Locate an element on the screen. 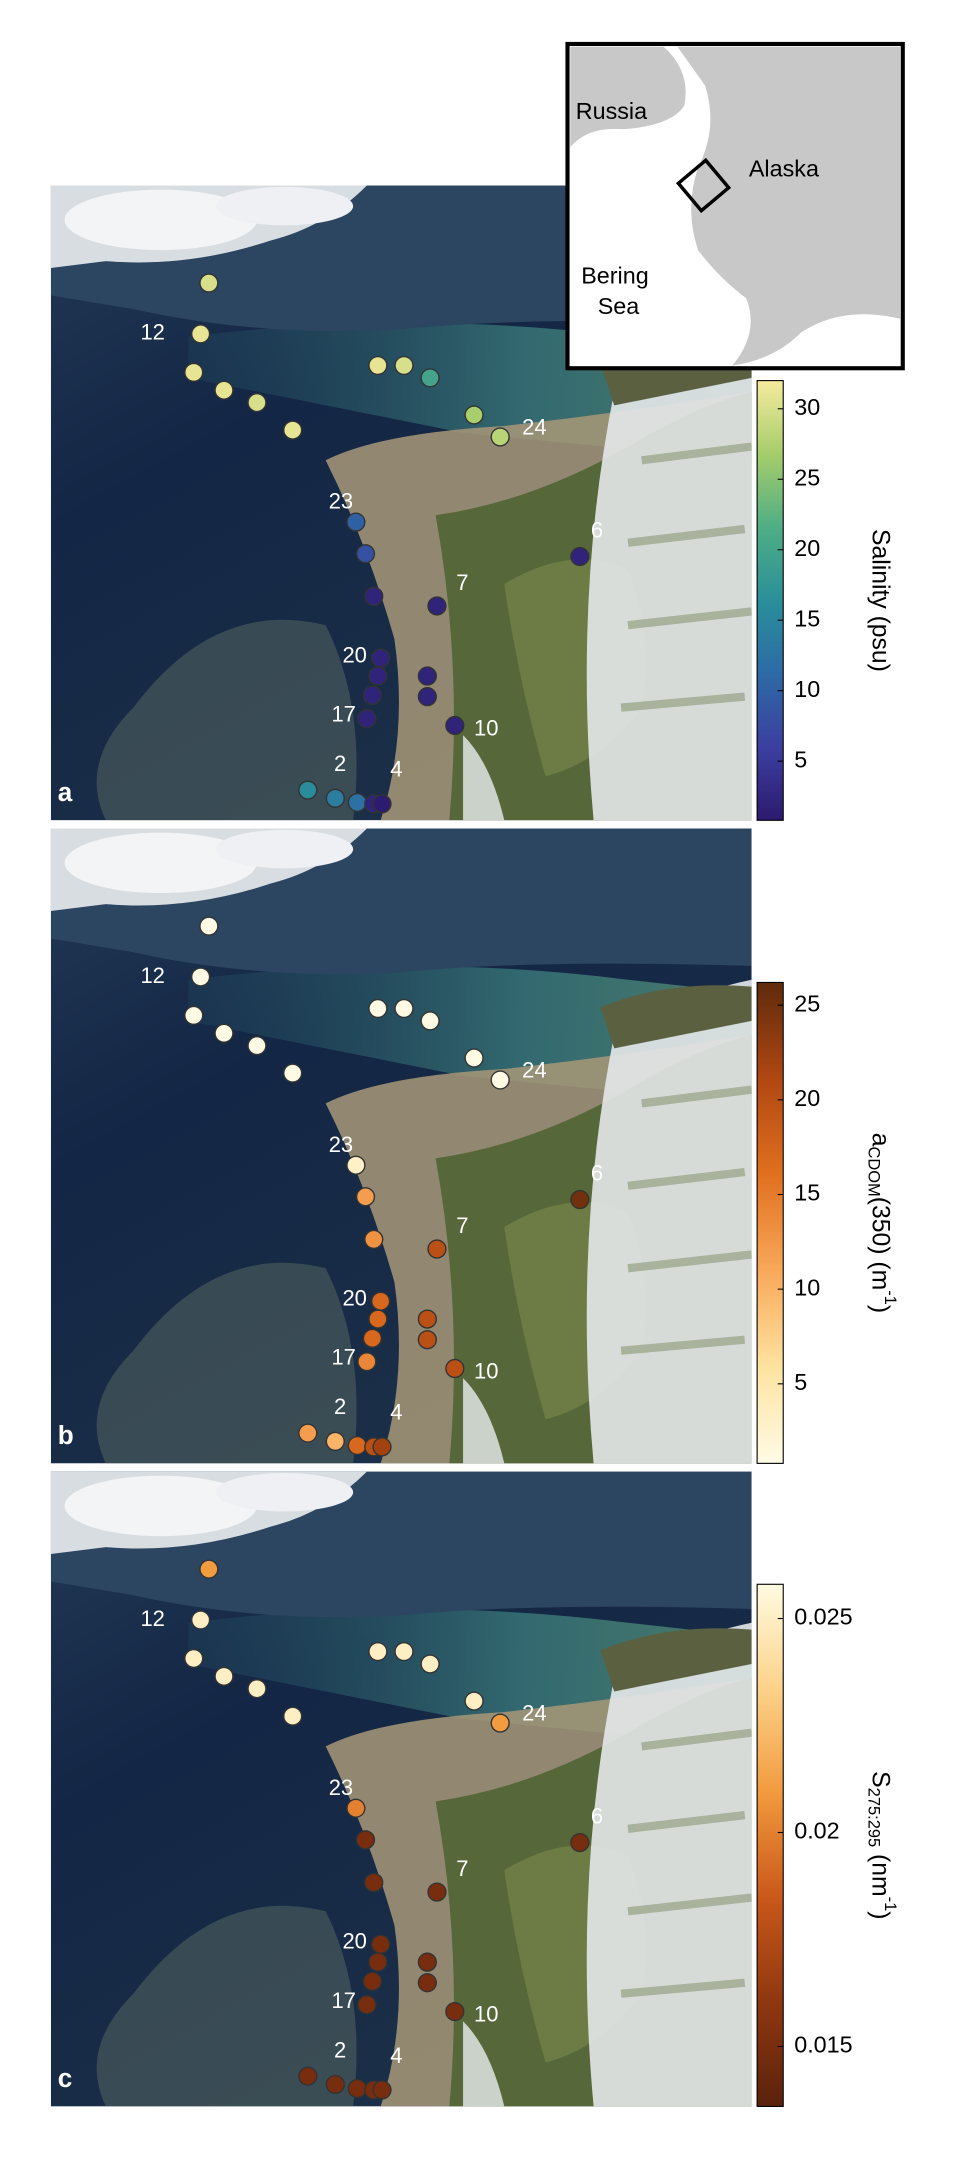 Image resolution: width=955 pixels, height=2171 pixels. colorbar-label-part: Salinity (psu) is located at coordinates (880, 600).